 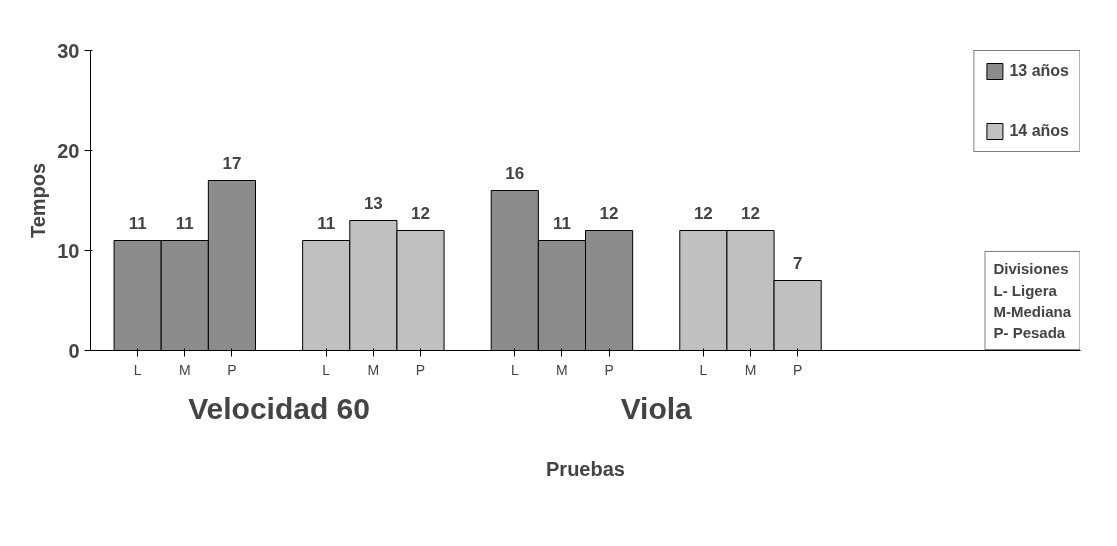 What do you see at coordinates (68, 250) in the screenshot?
I see `y-tick-label: 10` at bounding box center [68, 250].